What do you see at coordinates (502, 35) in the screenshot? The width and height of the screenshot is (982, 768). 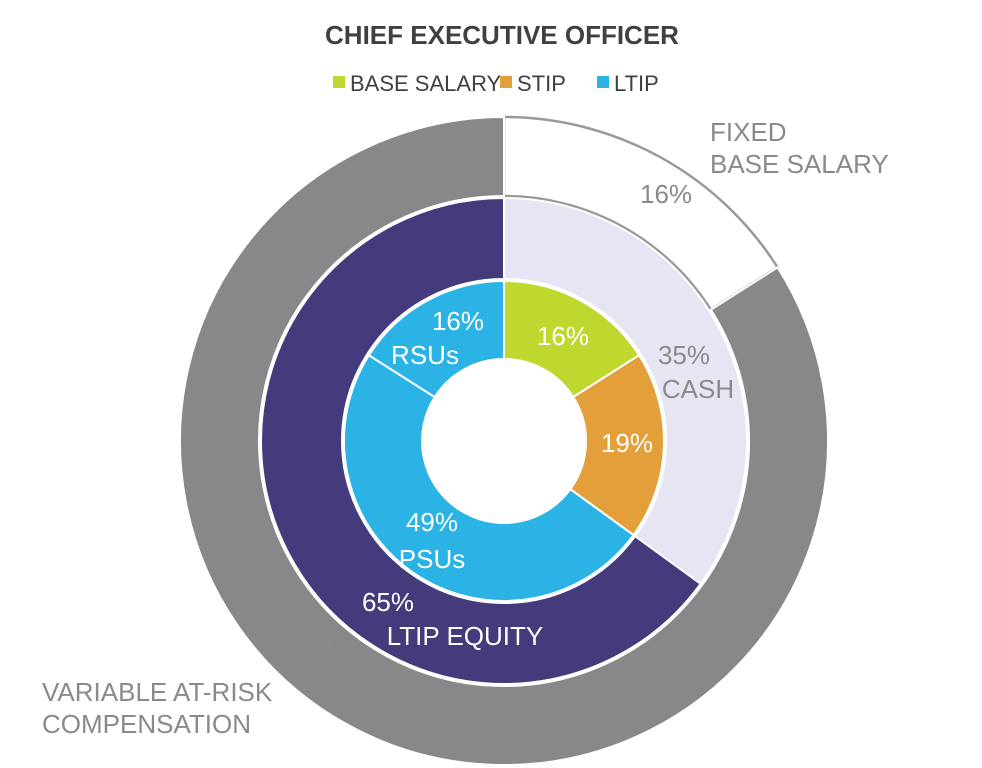 I see `chart-title: CHIEF EXECUTIVE OFFICER` at bounding box center [502, 35].